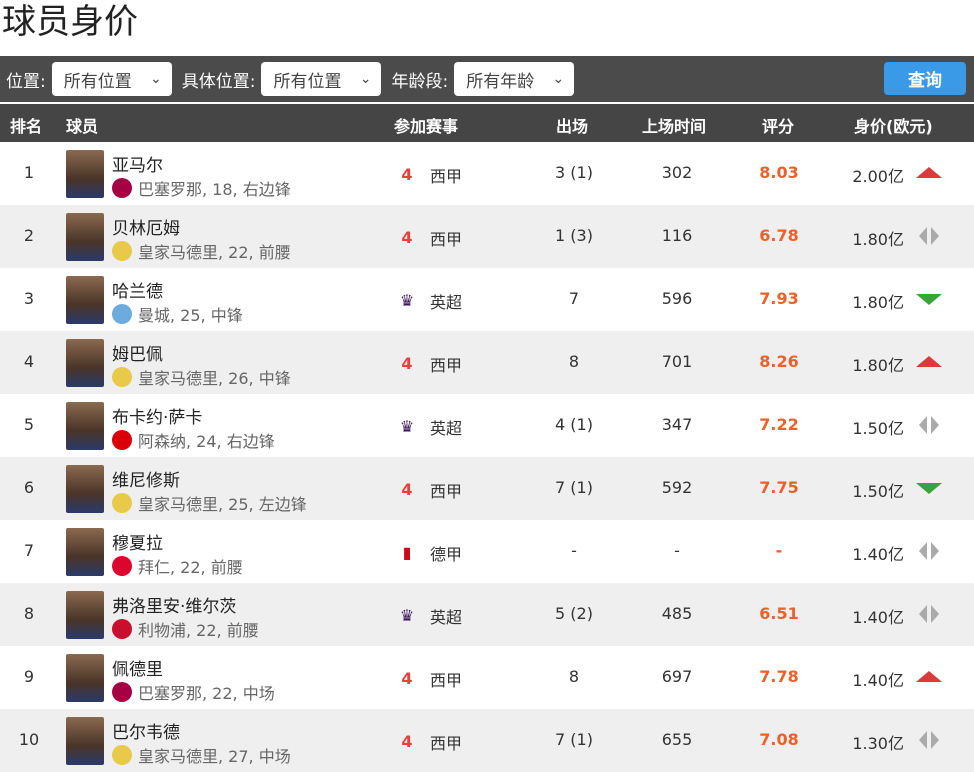 Image resolution: width=974 pixels, height=772 pixels. What do you see at coordinates (137, 166) in the screenshot?
I see `player-name: 亚马尔` at bounding box center [137, 166].